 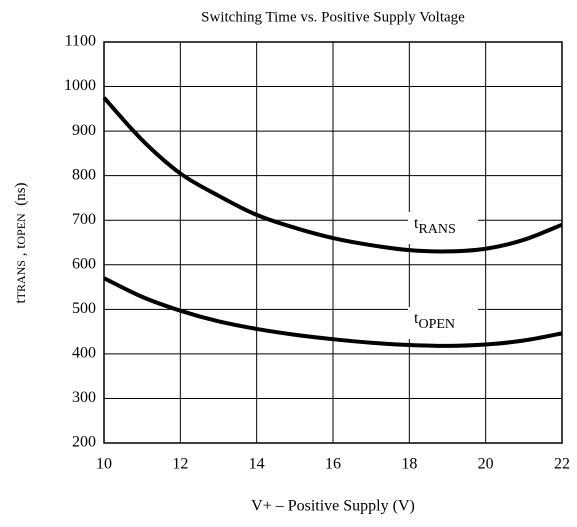 I want to click on y-tick-label: 900, so click(x=84, y=130).